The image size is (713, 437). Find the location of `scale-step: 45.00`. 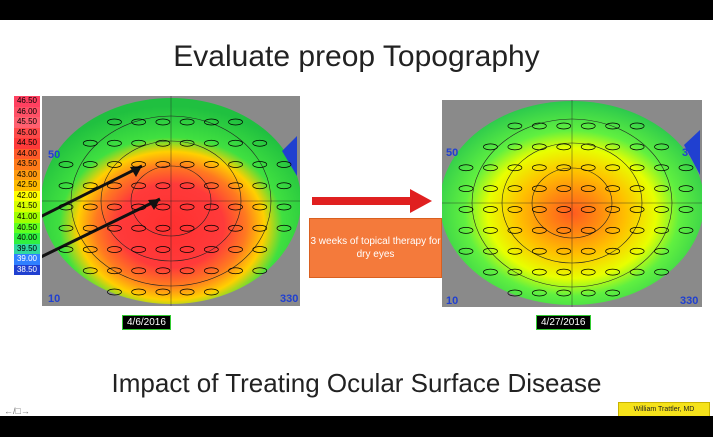

scale-step: 45.00 is located at coordinates (27, 133).